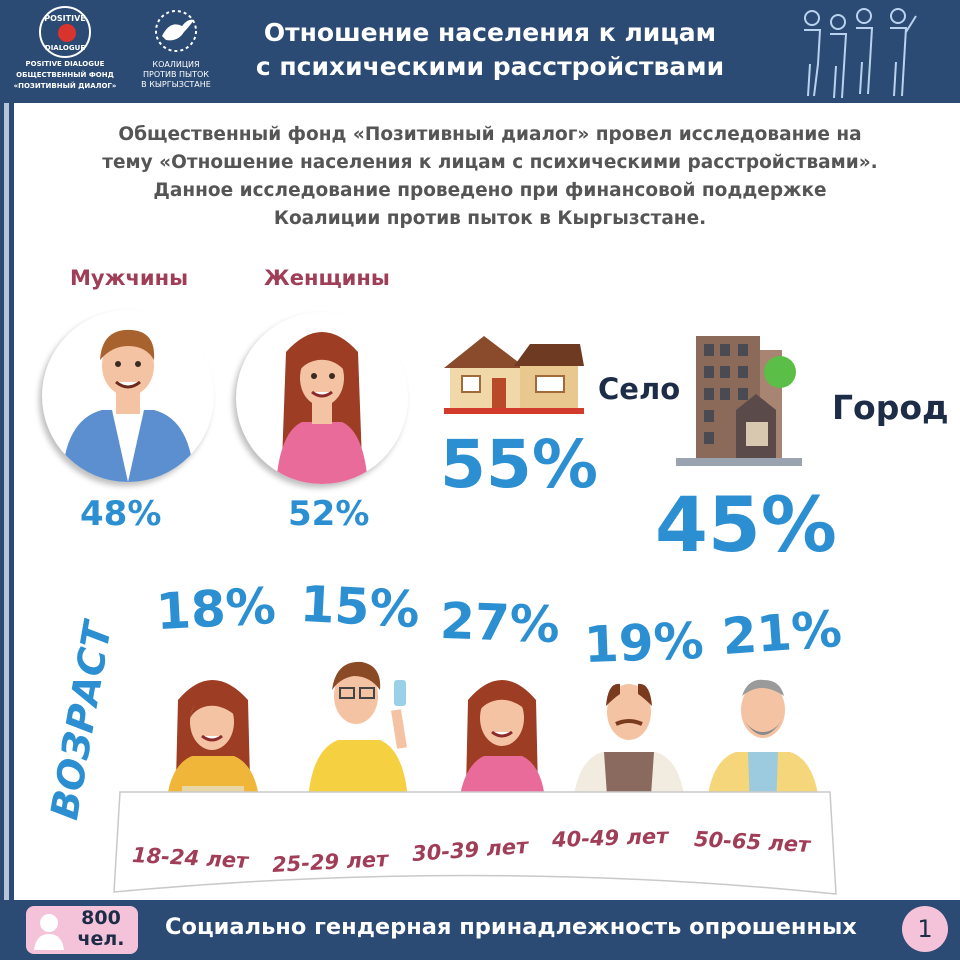 The height and width of the screenshot is (960, 960). I want to click on title-line-2: с психическими расстройствами, so click(490, 66).